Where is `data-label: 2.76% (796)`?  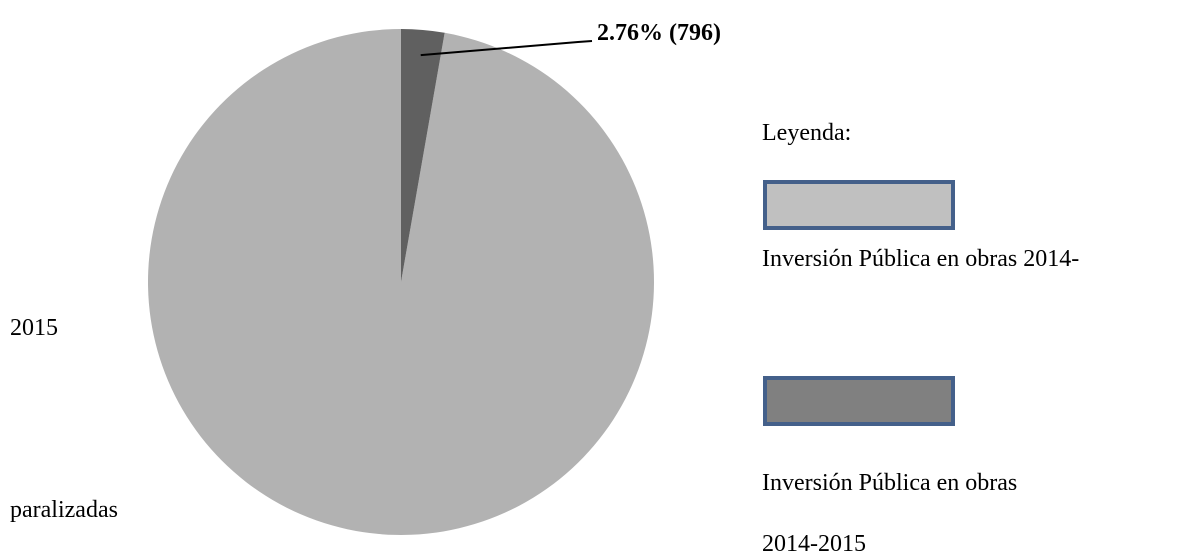 data-label: 2.76% (796) is located at coordinates (659, 33).